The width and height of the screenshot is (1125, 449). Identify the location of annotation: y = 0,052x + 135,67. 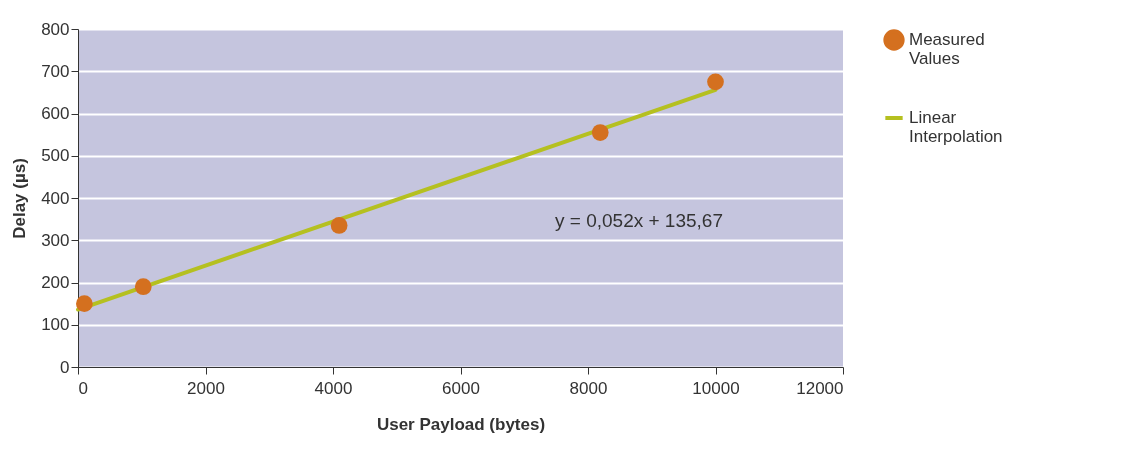
(639, 220).